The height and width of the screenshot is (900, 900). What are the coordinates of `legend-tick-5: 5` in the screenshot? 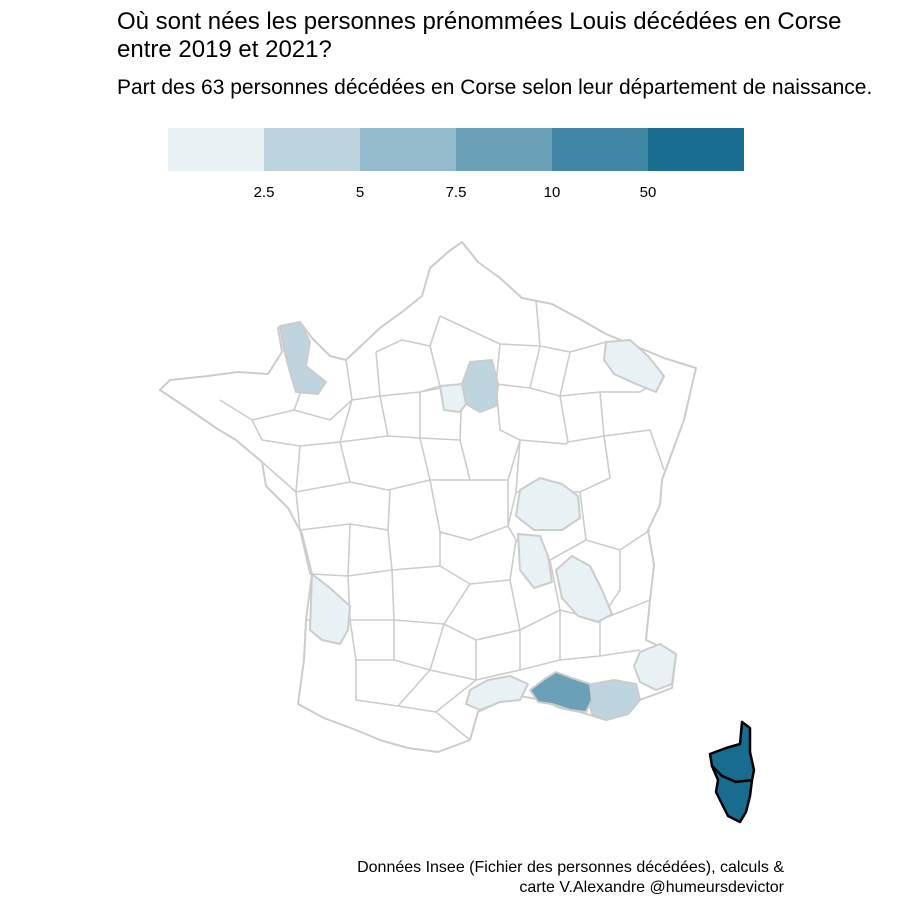 It's located at (360, 192).